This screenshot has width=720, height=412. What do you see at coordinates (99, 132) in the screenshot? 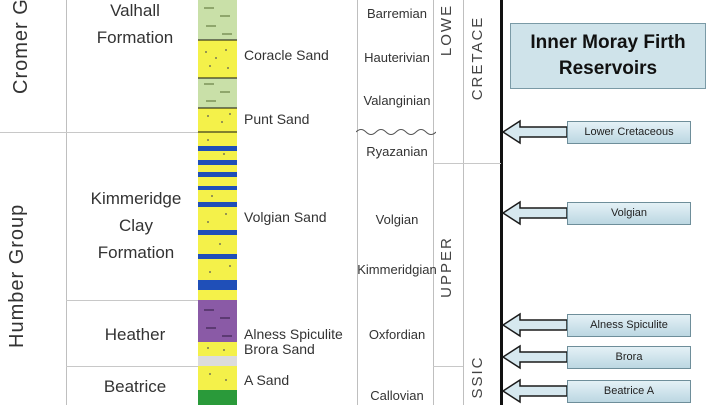
I see `group-boundary` at bounding box center [99, 132].